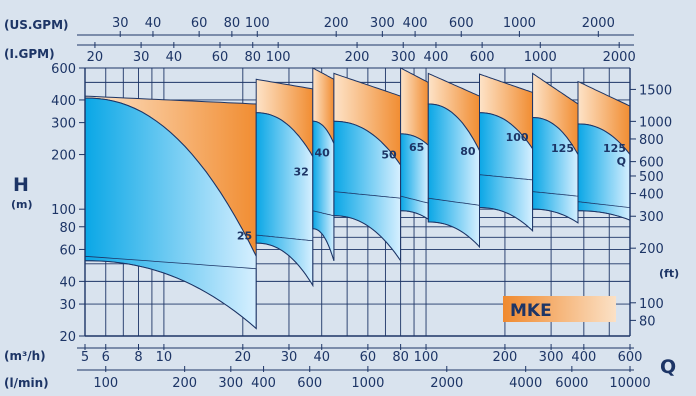 Image resolution: width=696 pixels, height=396 pixels. Describe the element at coordinates (230, 383) in the screenshot. I see `lmin-tick-label: 300` at that location.